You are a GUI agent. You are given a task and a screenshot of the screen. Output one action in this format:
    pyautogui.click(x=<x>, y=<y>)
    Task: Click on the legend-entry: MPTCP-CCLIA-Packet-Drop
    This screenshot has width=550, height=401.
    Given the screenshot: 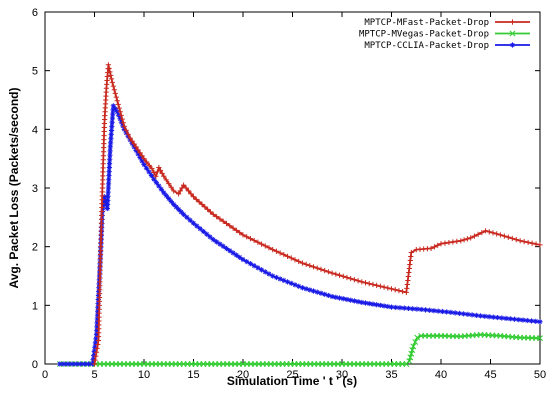 What is the action you would take?
    pyautogui.click(x=447, y=46)
    